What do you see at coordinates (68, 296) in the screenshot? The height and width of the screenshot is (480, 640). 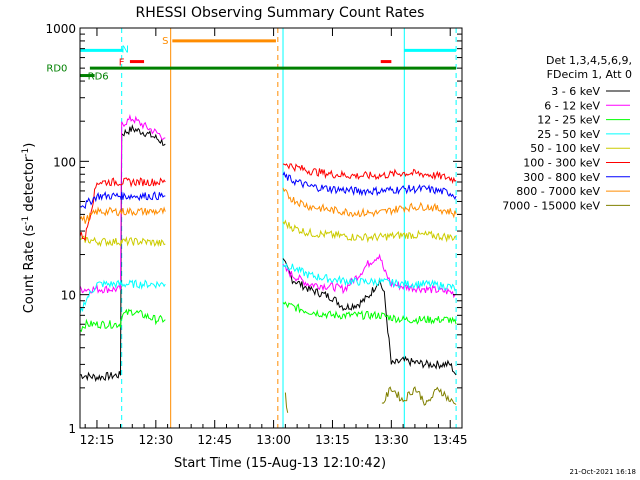 I see `y-tick-label-1: 10` at bounding box center [68, 296].